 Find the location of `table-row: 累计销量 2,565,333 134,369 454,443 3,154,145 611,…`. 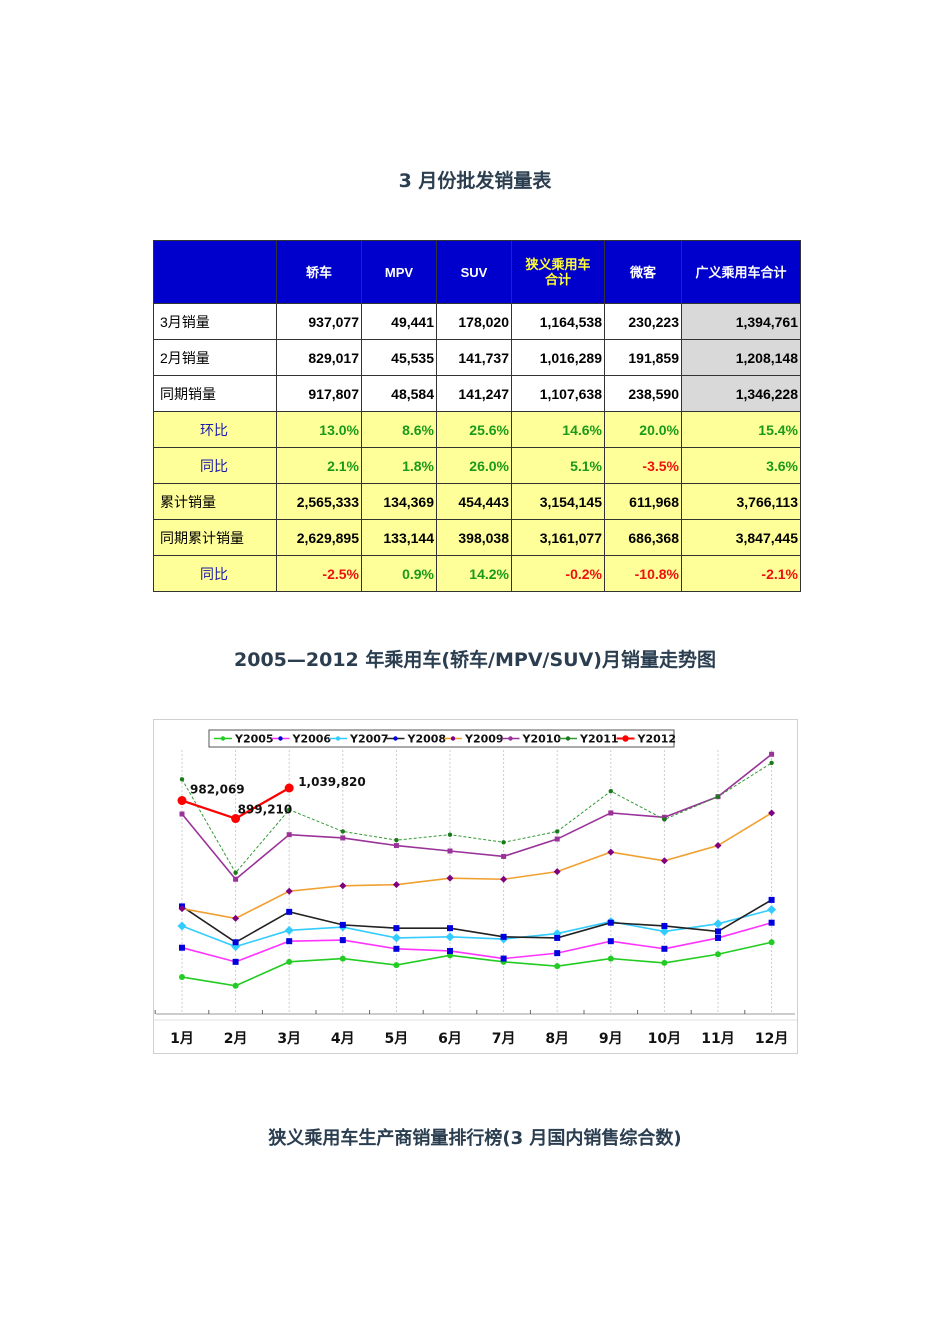

table-row: 累计销量 2,565,333 134,369 454,443 3,154,145 611,… is located at coordinates (477, 501).